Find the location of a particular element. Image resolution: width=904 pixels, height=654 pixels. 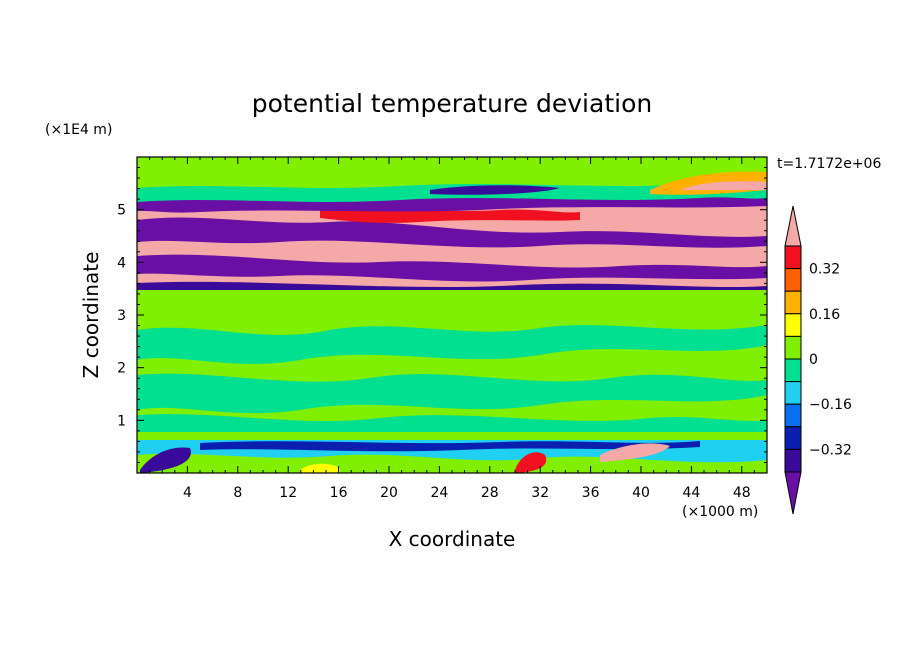

x-axis-label: X coordinate is located at coordinates (452, 539).